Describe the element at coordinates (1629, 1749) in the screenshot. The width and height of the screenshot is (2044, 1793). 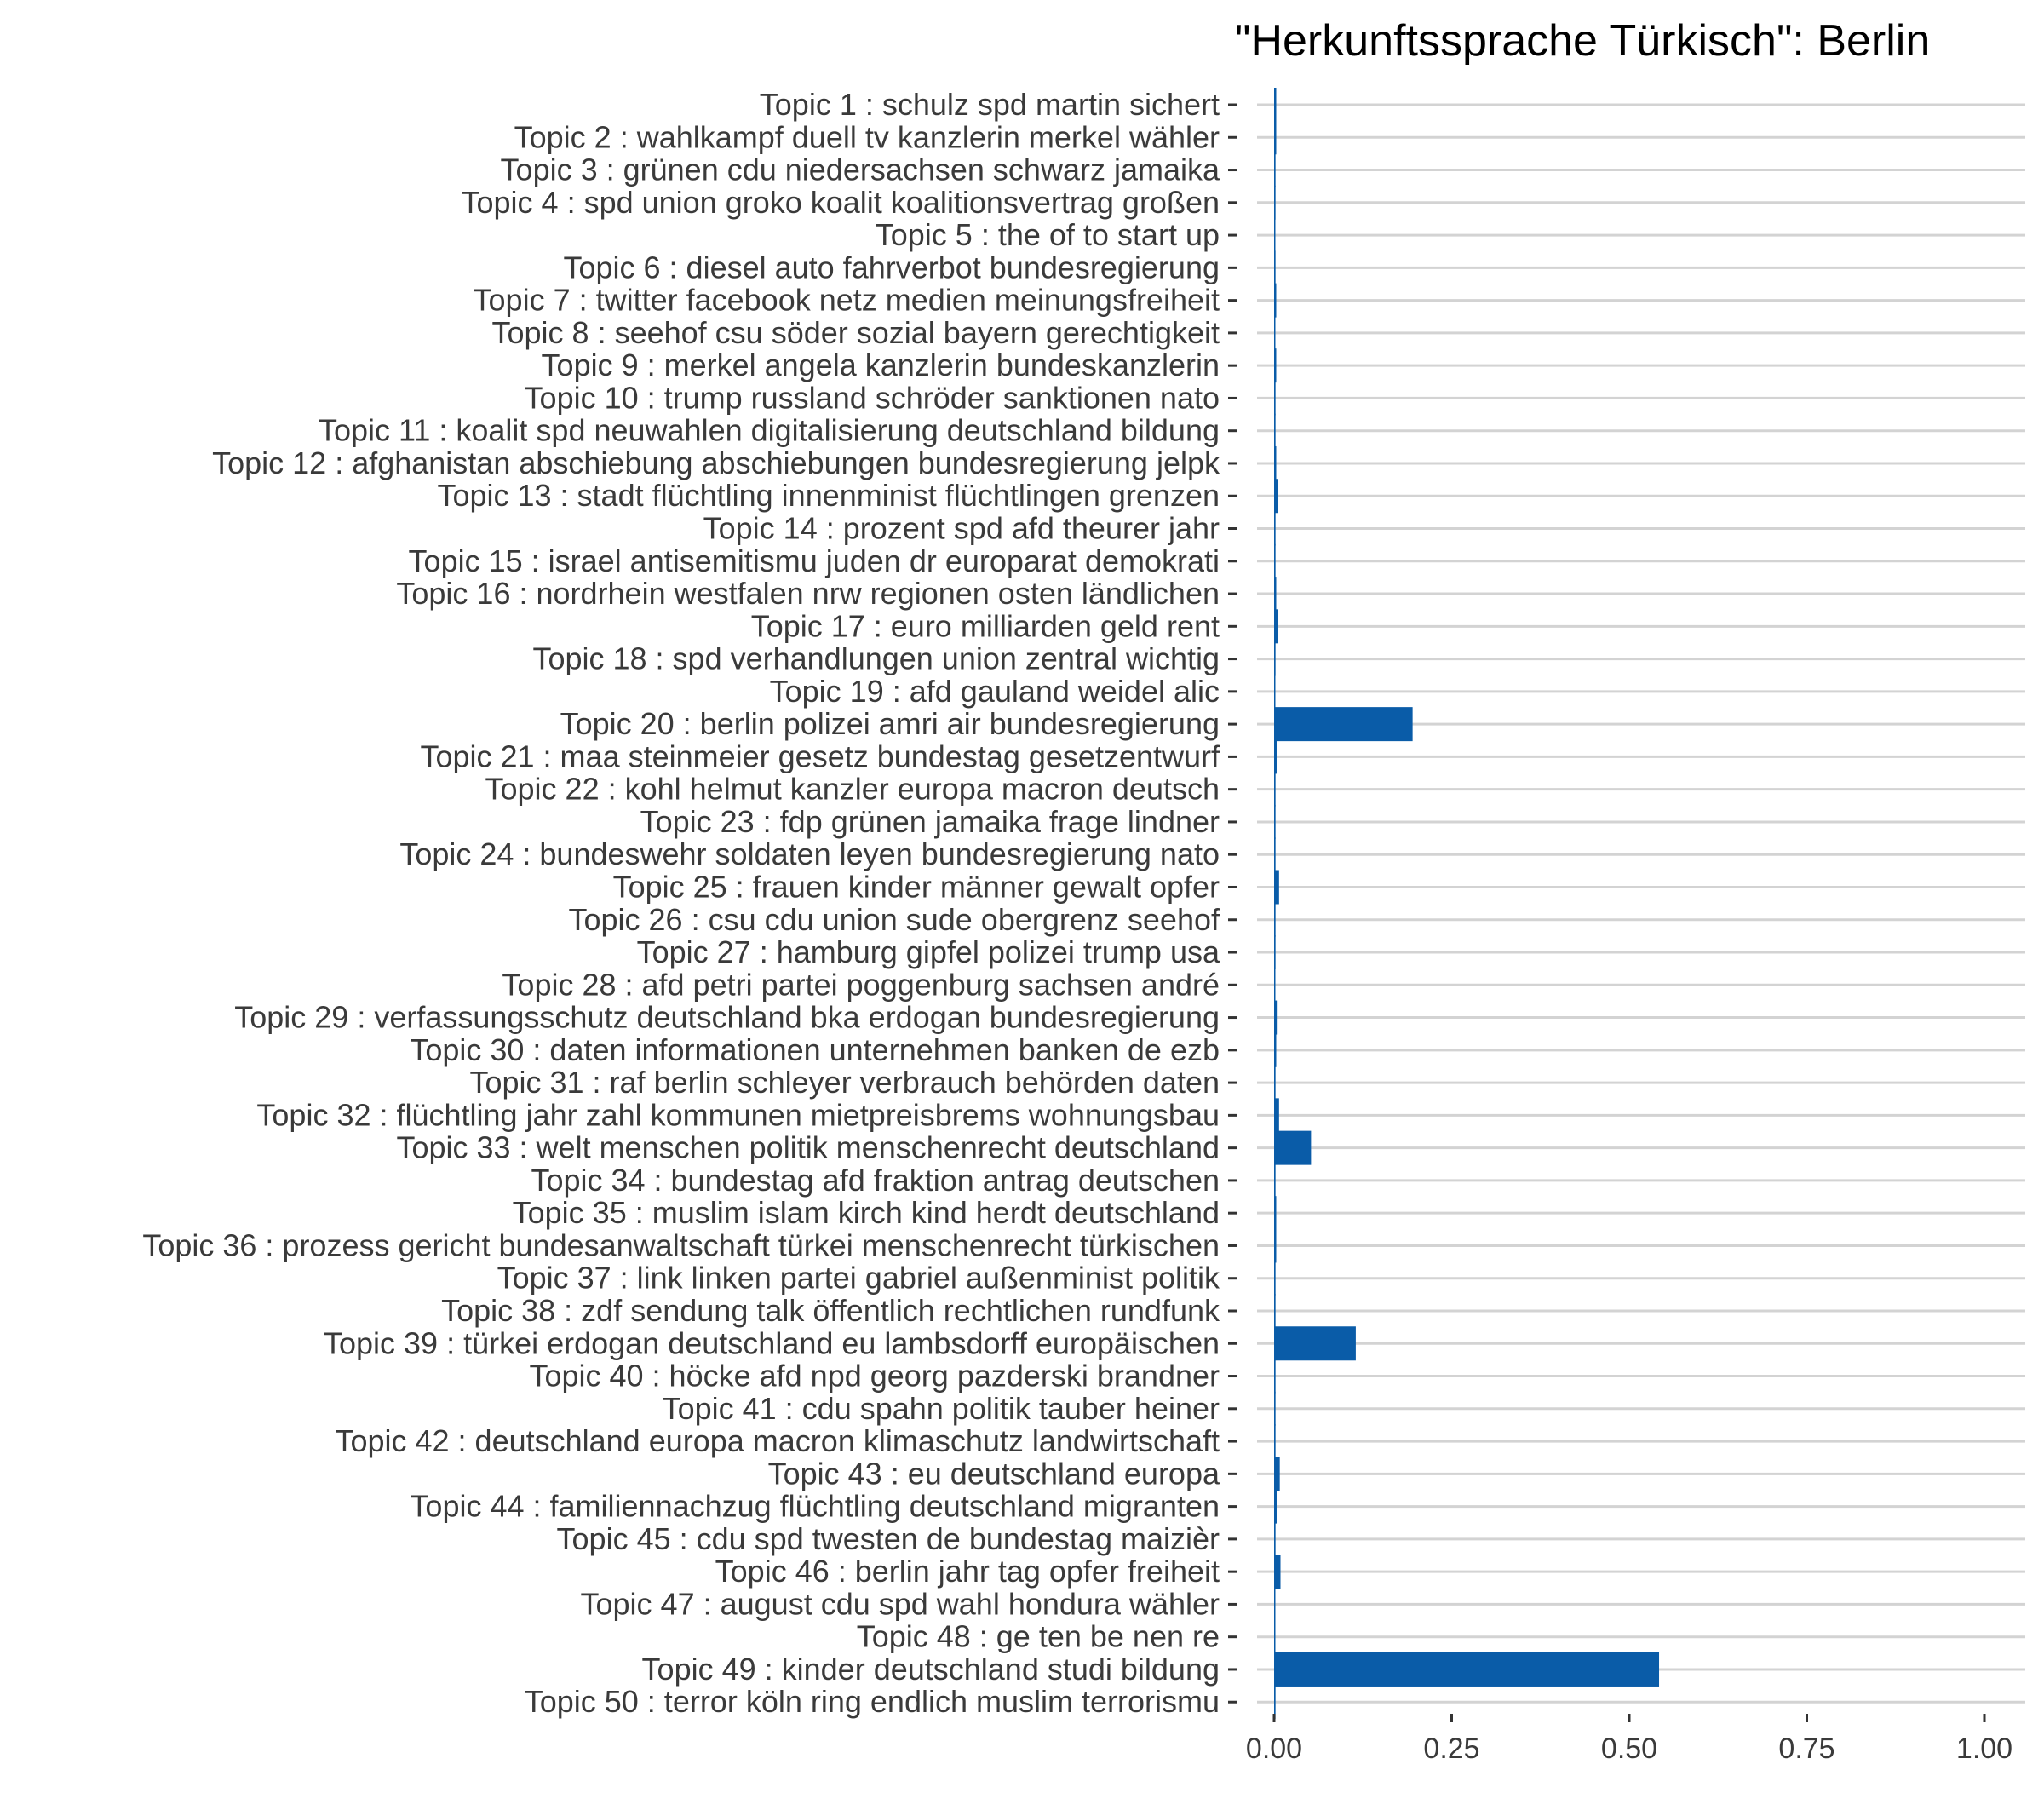
I see `x-tick-label: 0.50` at that location.